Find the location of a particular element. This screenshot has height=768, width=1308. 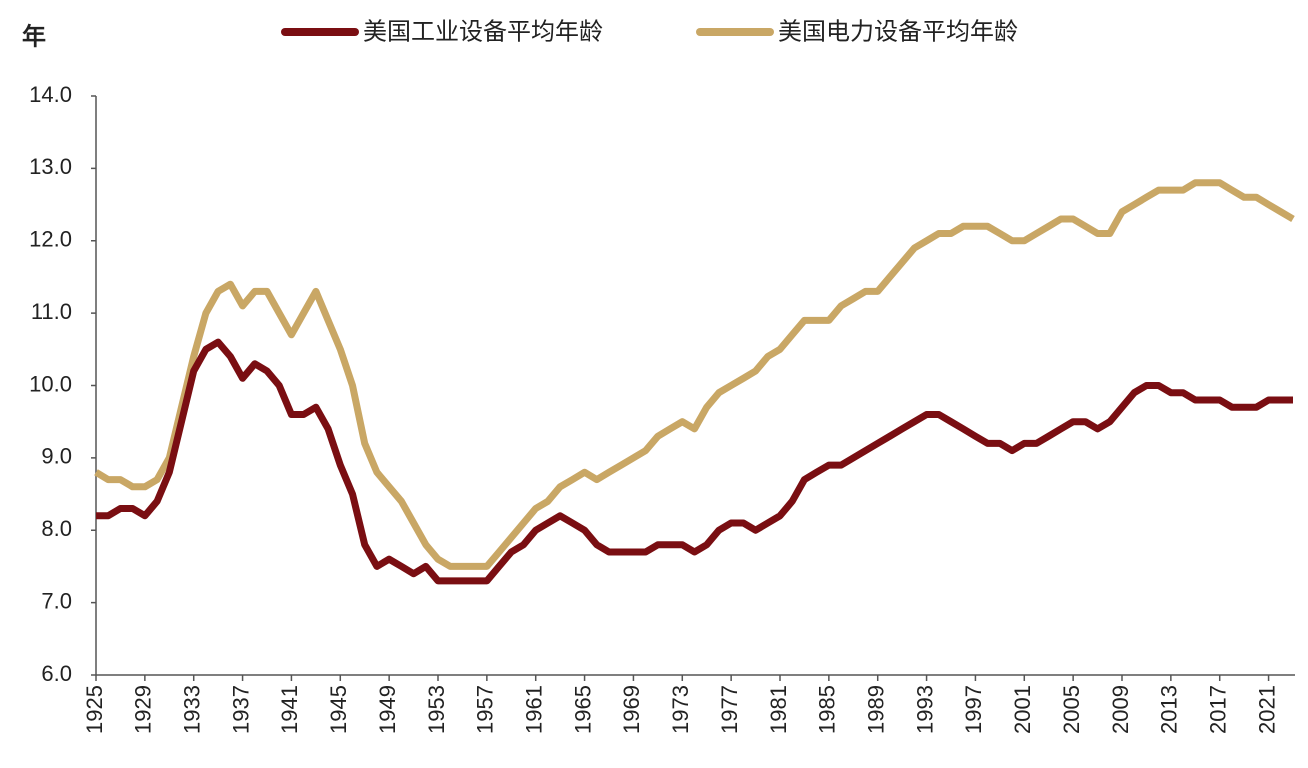

x-tick-label: 1925 is located at coordinates (94, 709).